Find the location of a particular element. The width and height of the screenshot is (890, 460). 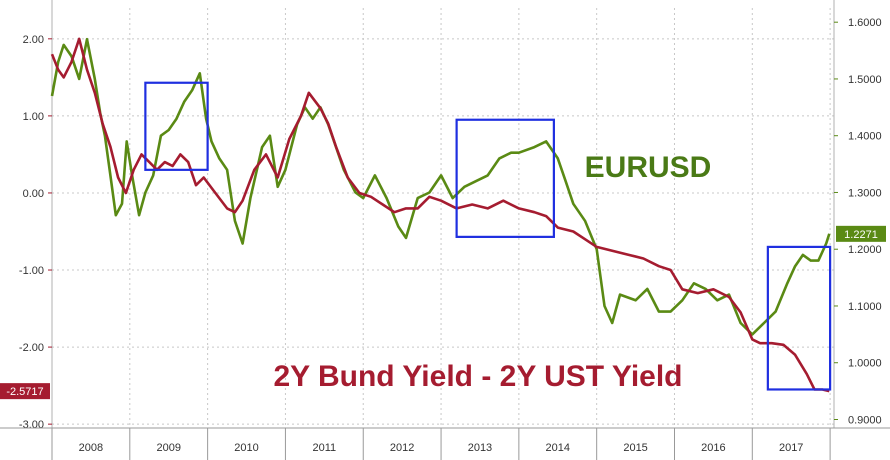

x-tick-label: 2015 is located at coordinates (635, 448).